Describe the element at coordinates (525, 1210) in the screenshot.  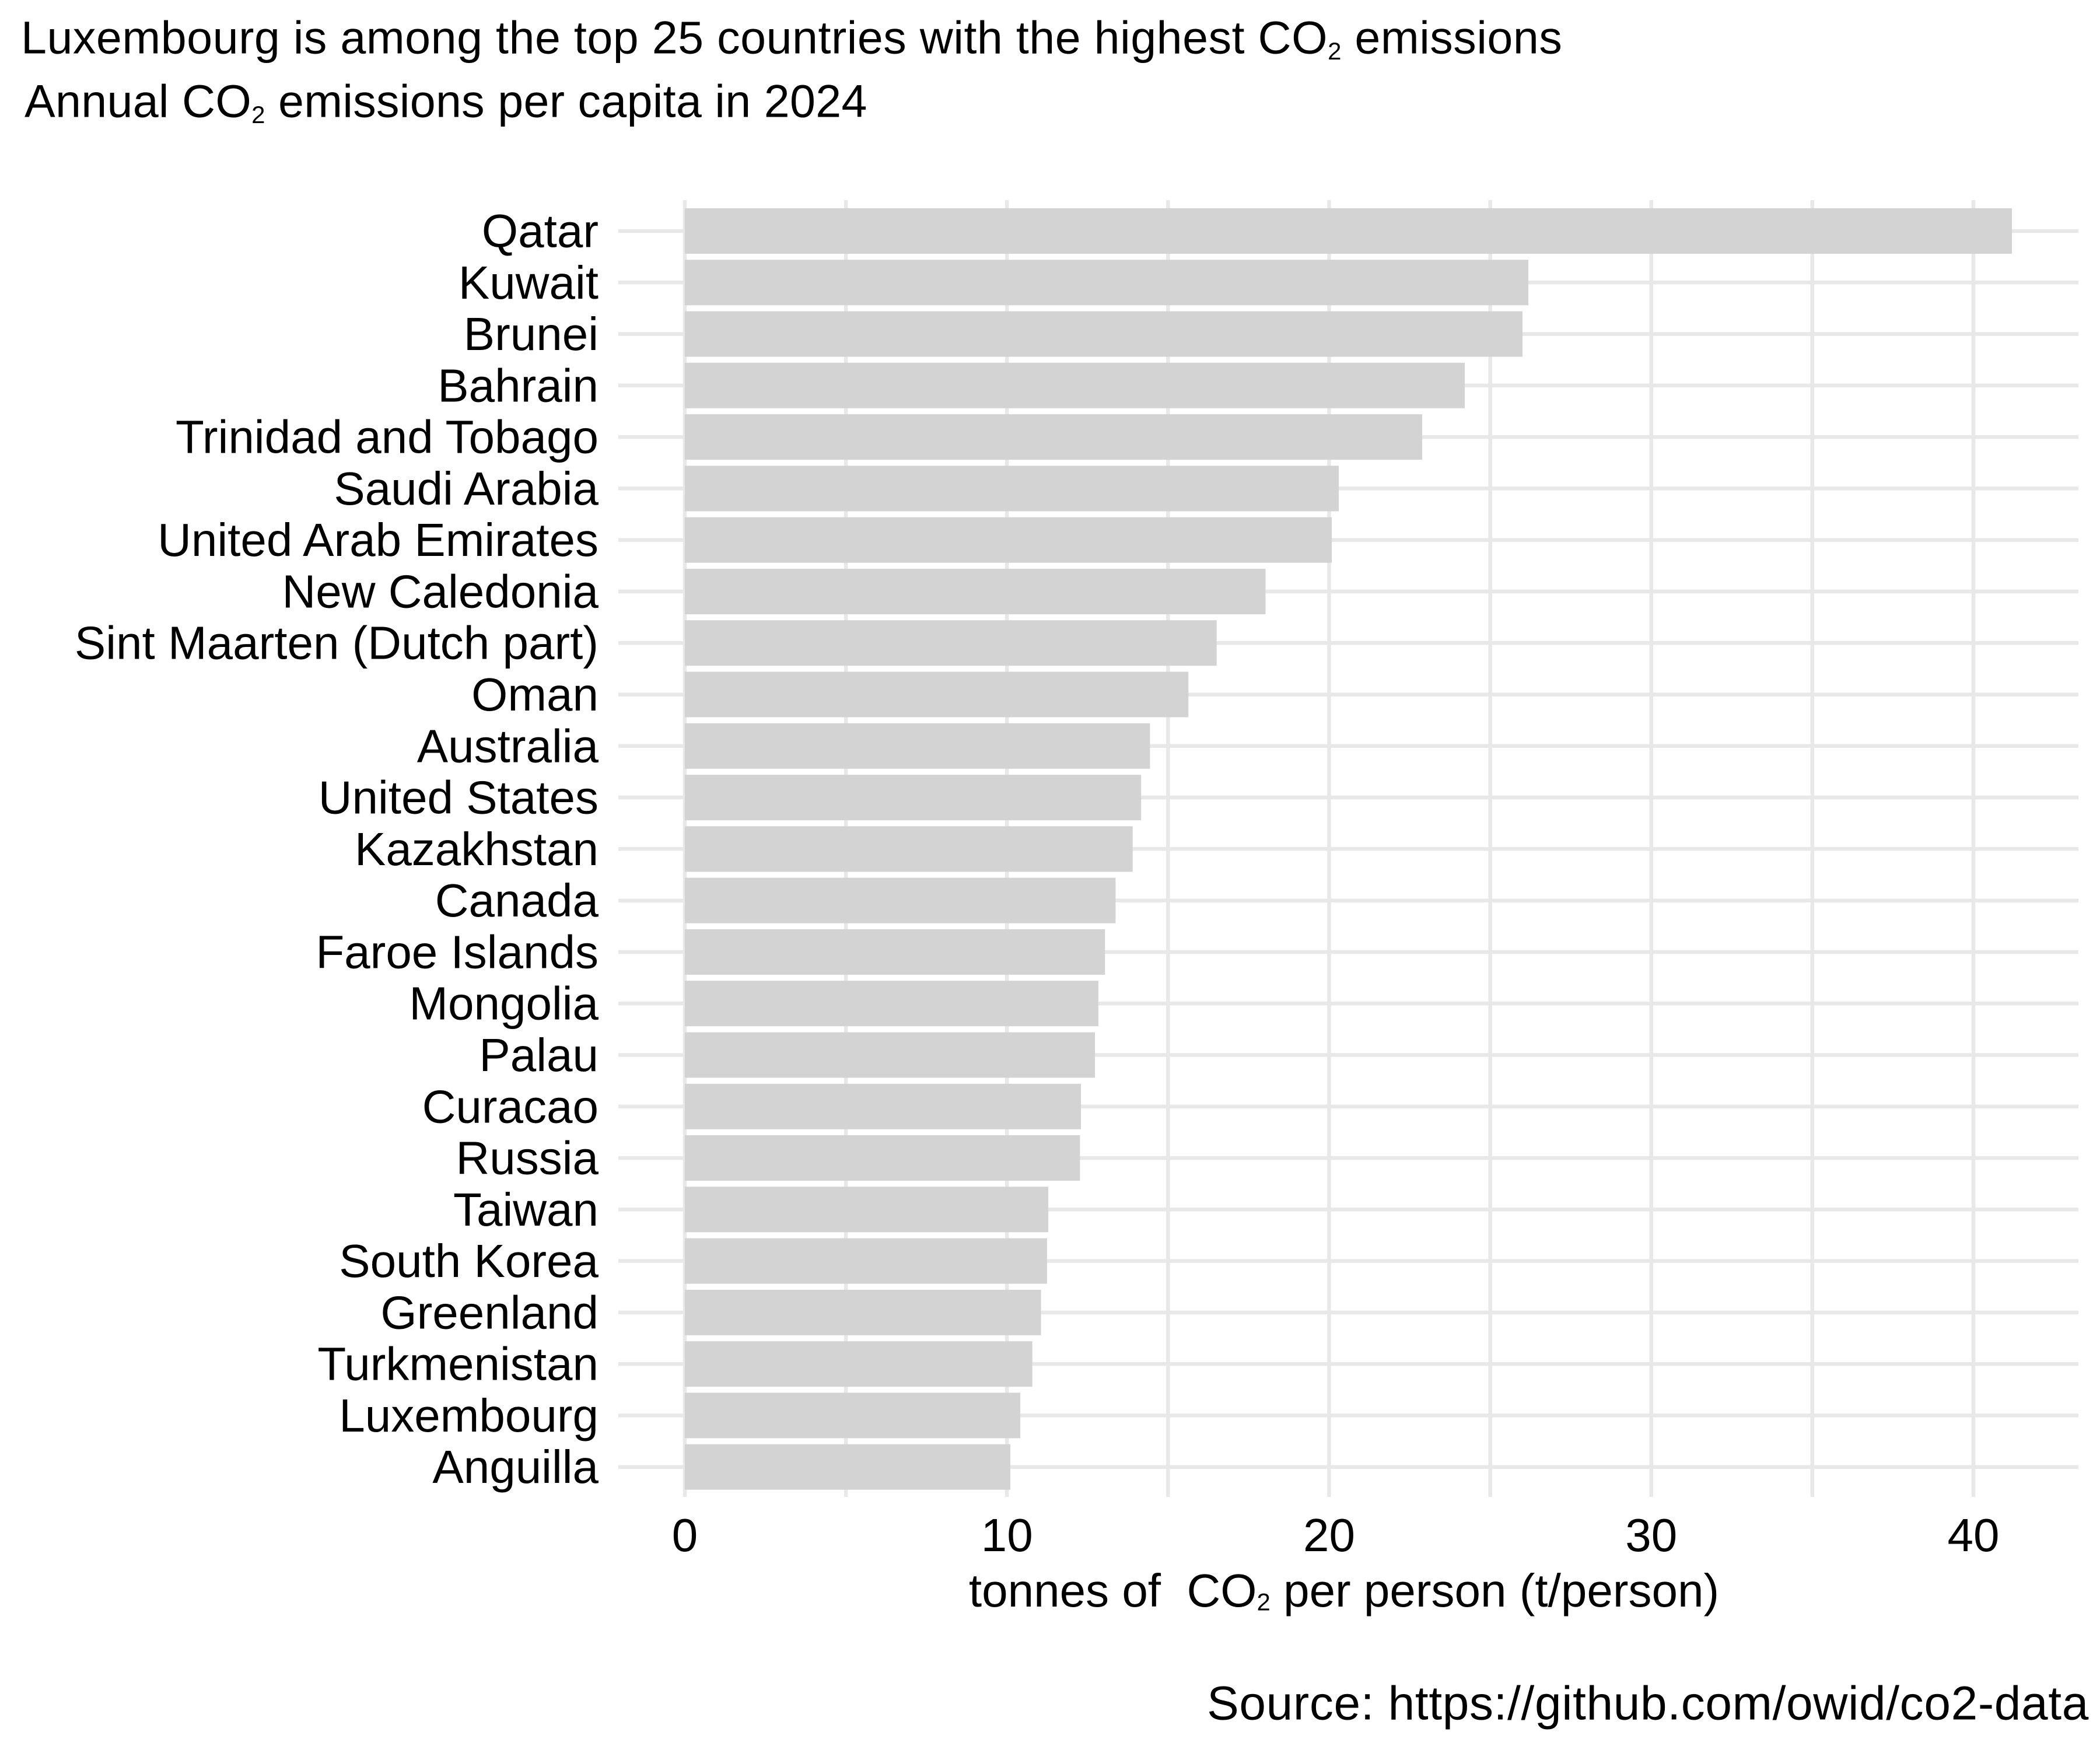
I see `svg-text: Taiwan` at that location.